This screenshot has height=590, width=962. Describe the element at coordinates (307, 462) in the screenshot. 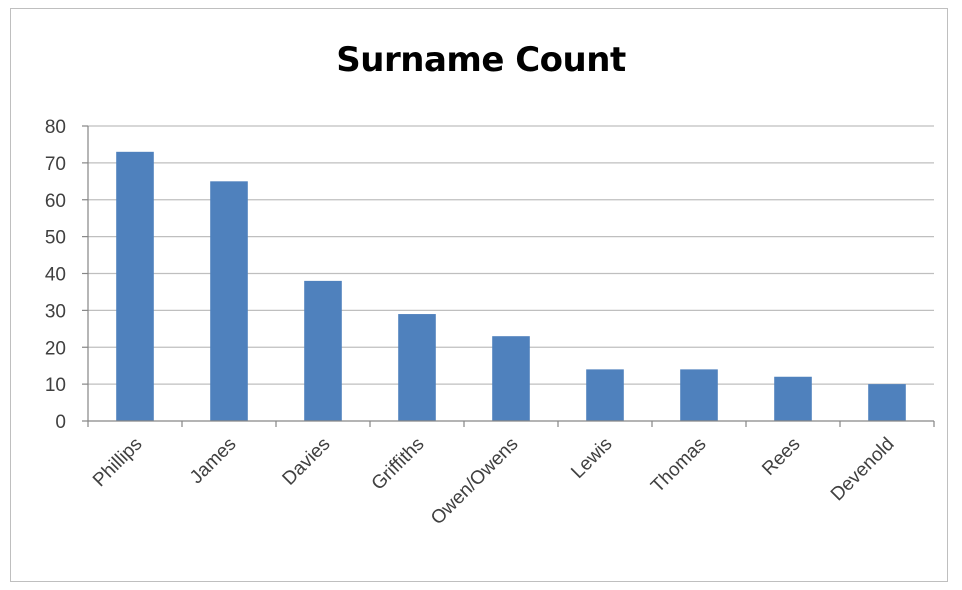

I see `x-category-label: Davies` at that location.